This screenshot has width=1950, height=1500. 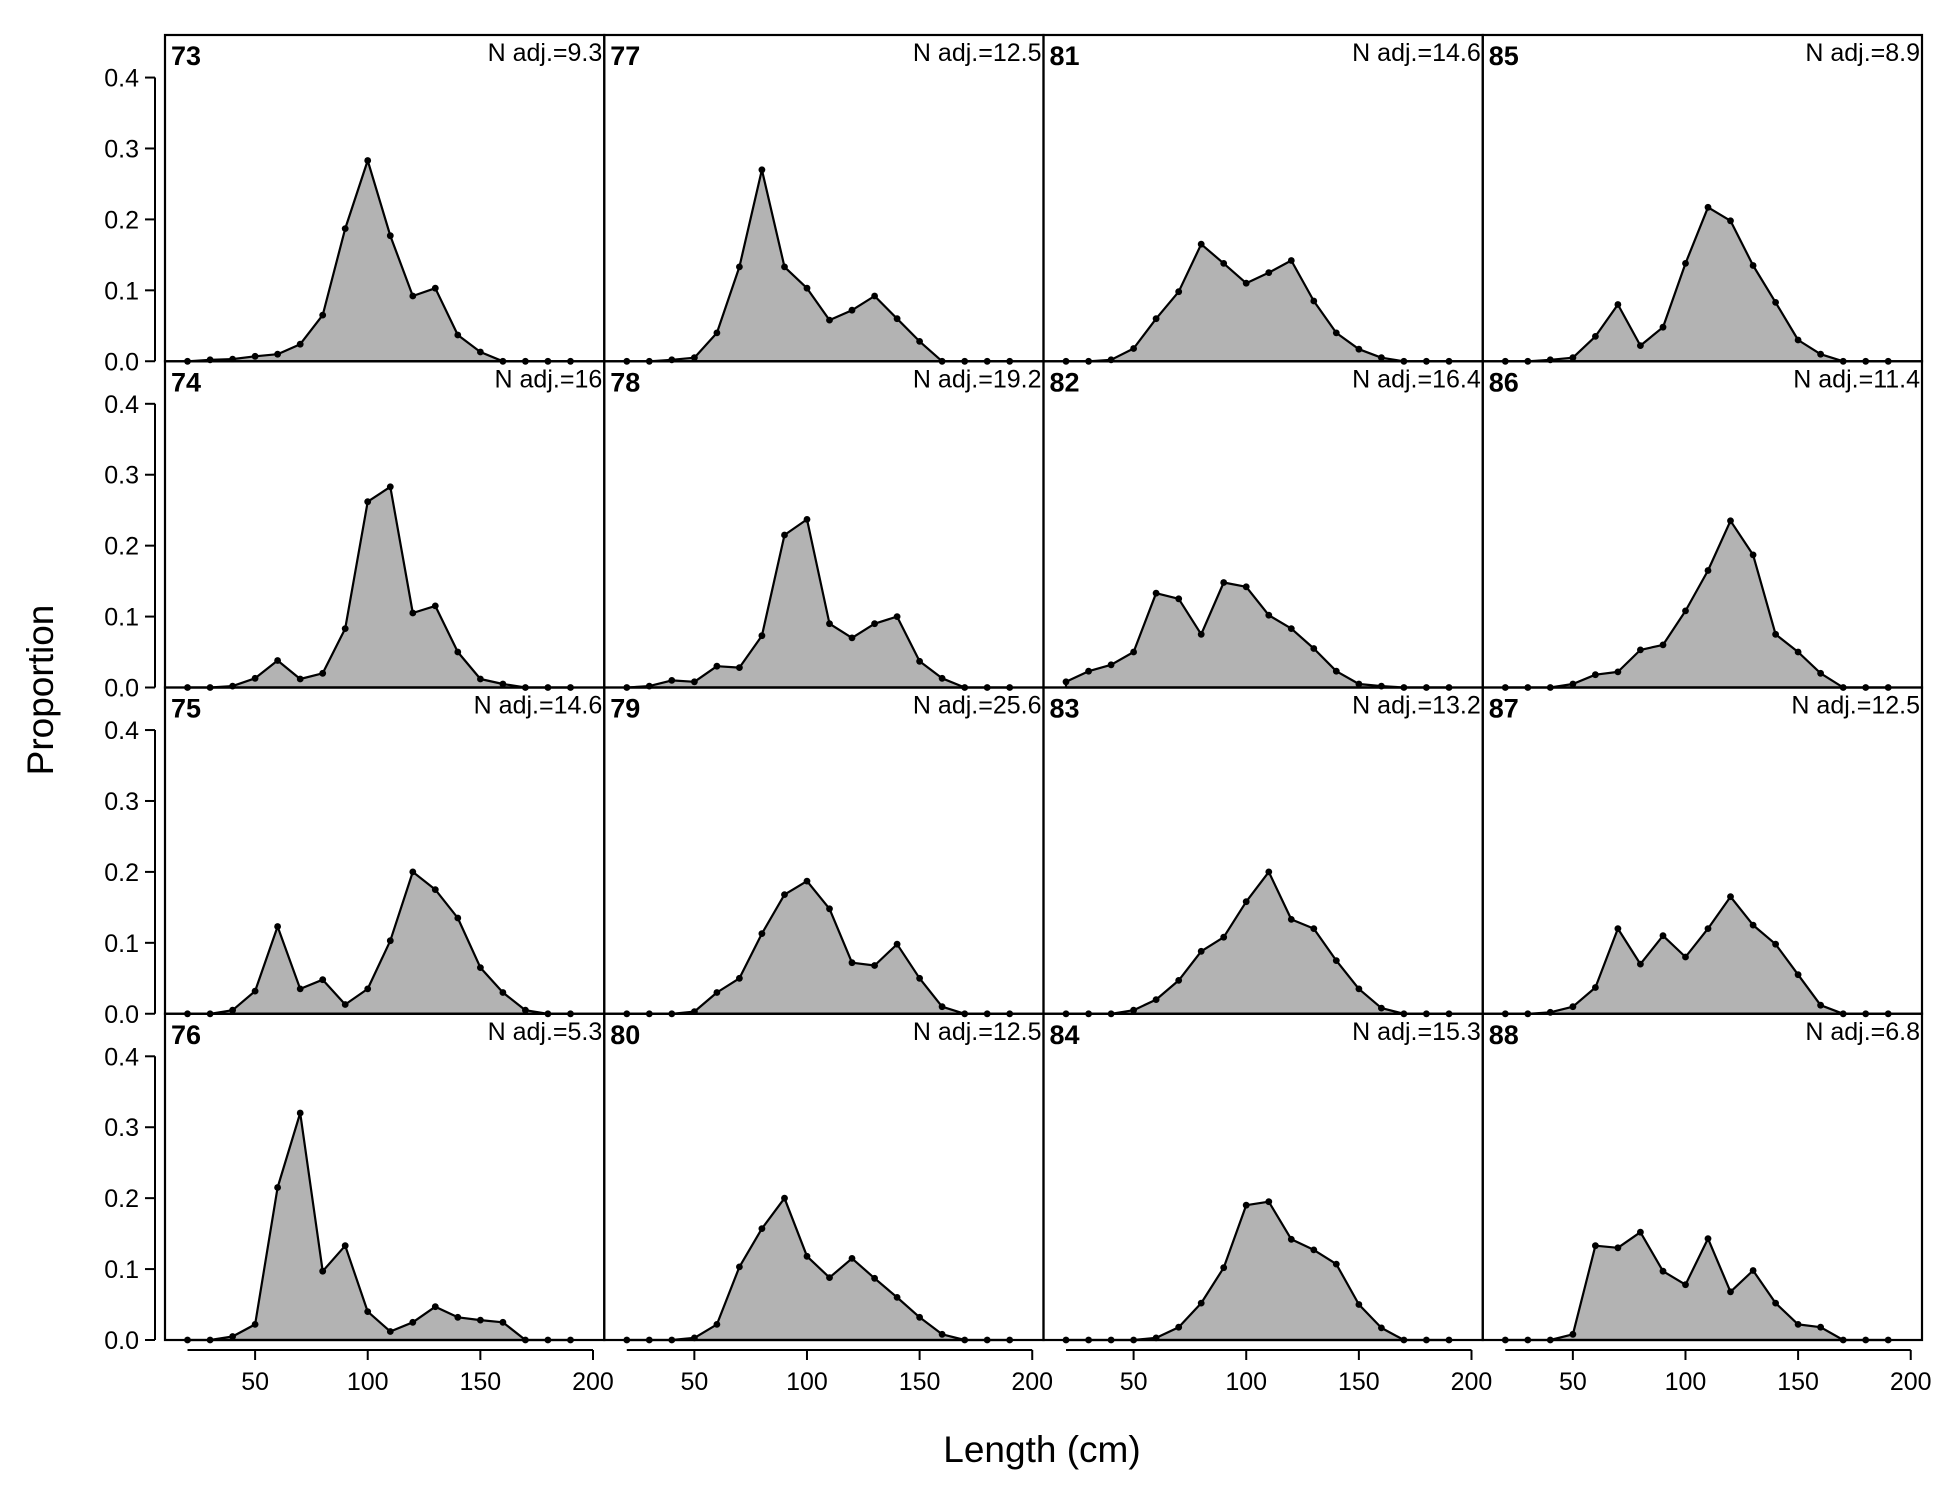 What do you see at coordinates (186, 382) in the screenshot?
I see `panel-id-label-74: 74` at bounding box center [186, 382].